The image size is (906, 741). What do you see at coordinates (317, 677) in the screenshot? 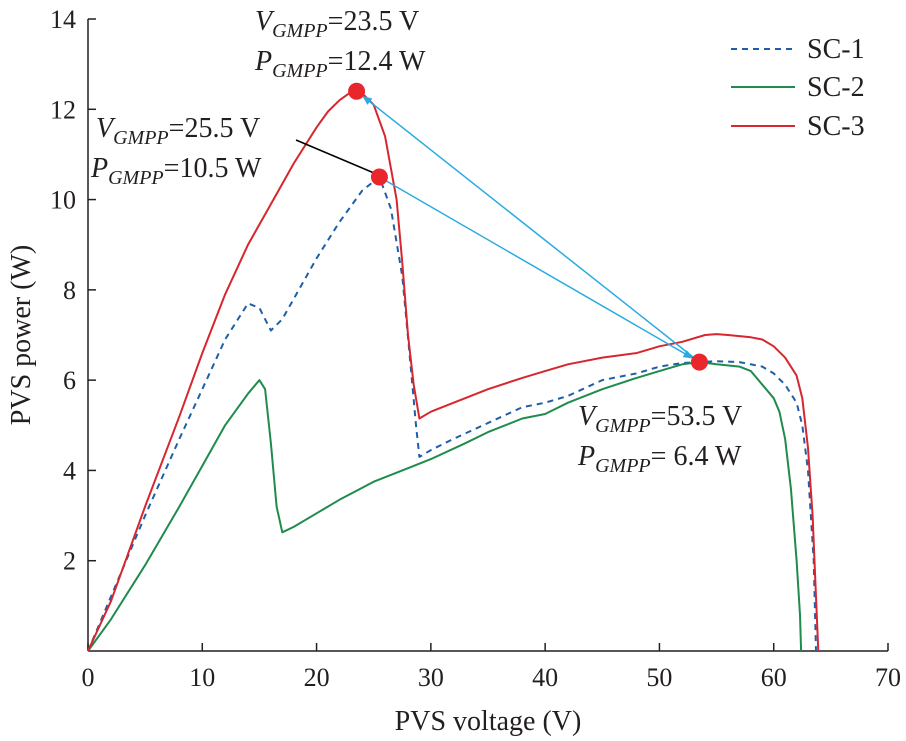
I see `x-tick-label: 20` at bounding box center [317, 677].